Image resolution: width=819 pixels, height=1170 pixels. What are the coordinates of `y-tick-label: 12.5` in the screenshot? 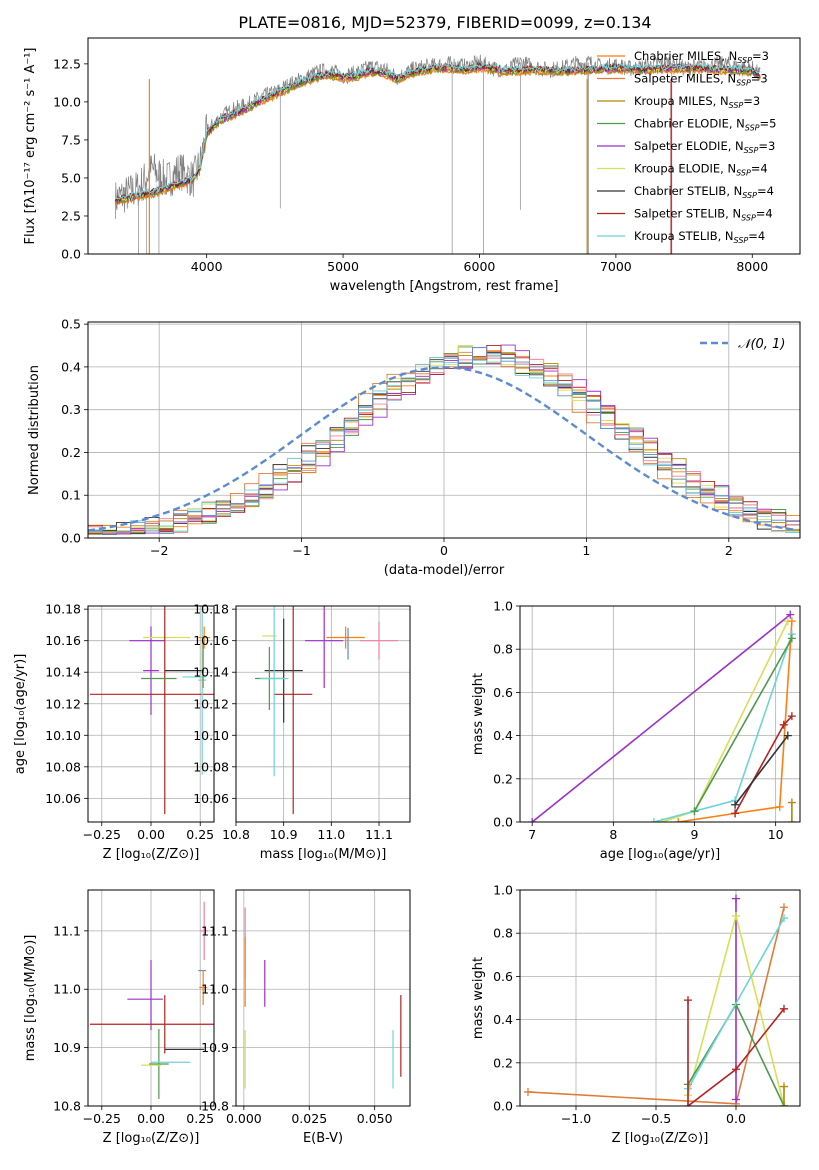 It's located at (67, 63).